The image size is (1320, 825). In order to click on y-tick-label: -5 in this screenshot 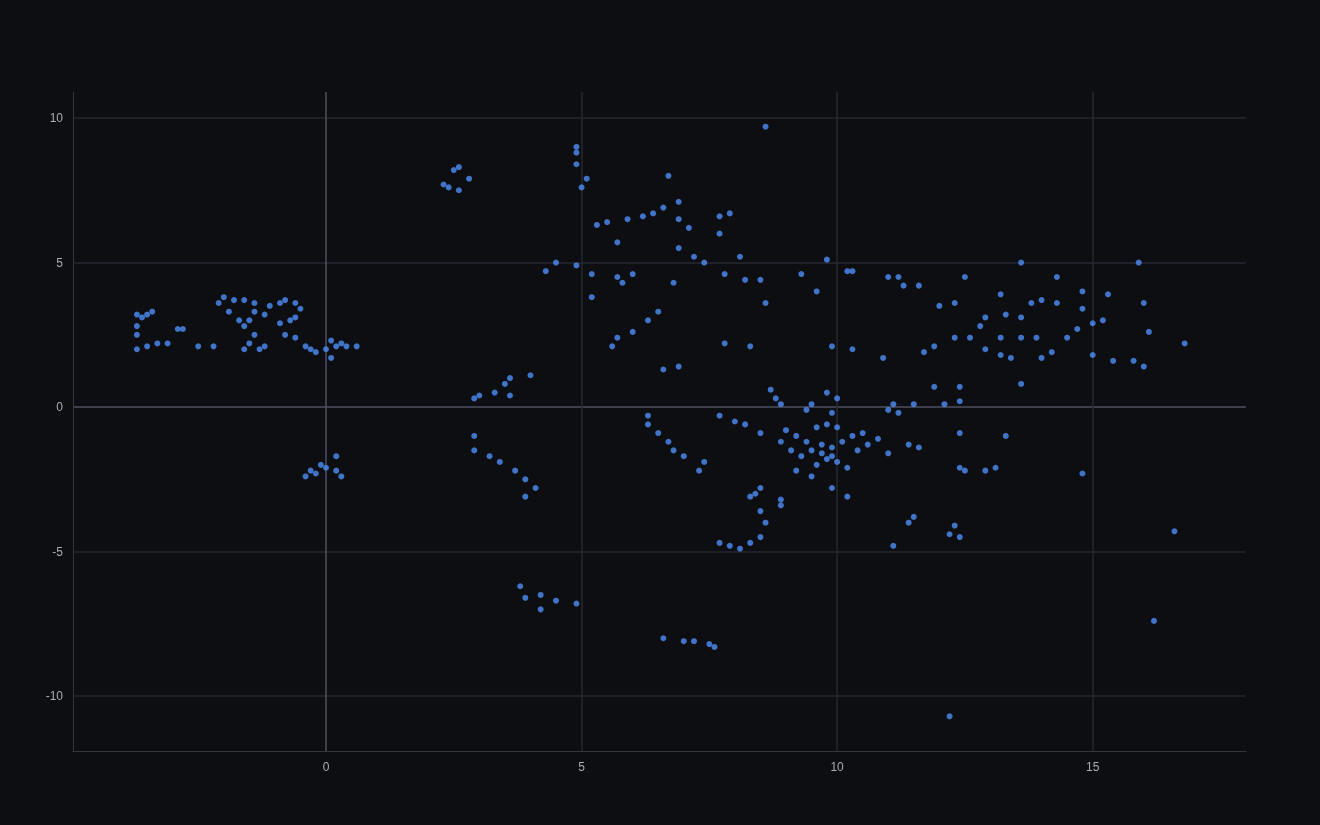, I will do `click(58, 551)`.